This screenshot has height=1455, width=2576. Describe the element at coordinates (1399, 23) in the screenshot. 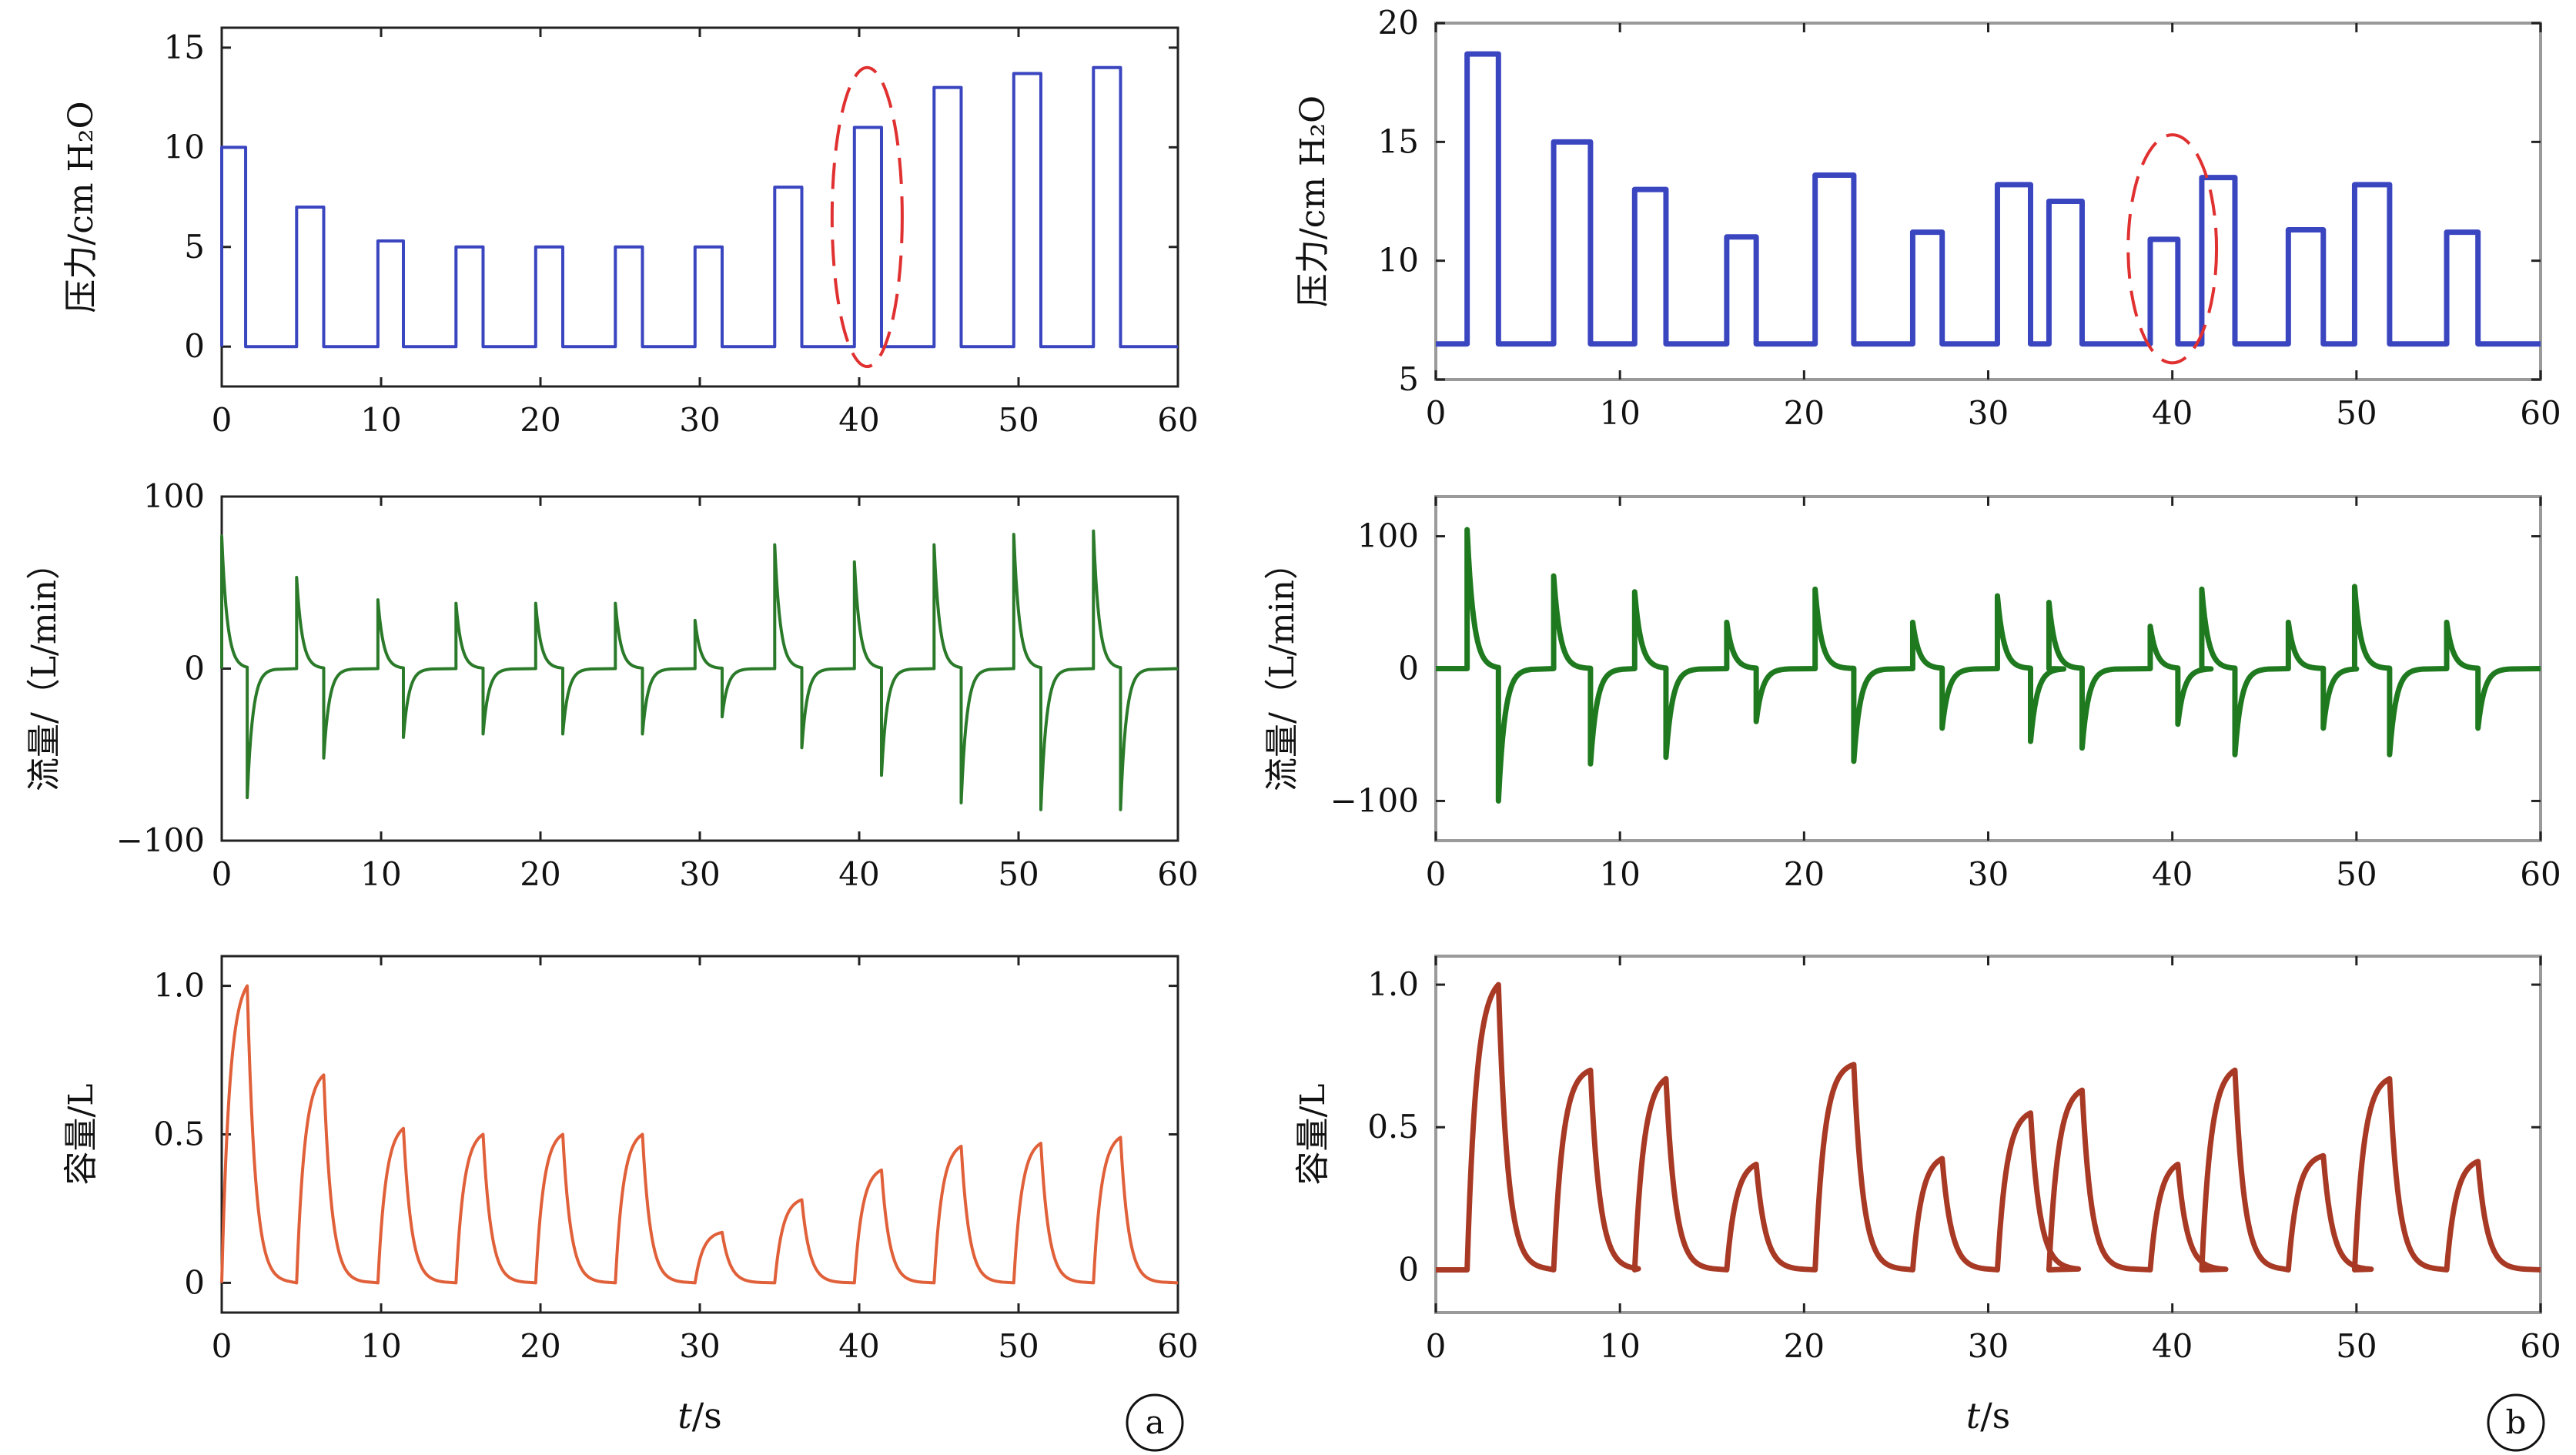

I see `y-tick-label: 20` at that location.